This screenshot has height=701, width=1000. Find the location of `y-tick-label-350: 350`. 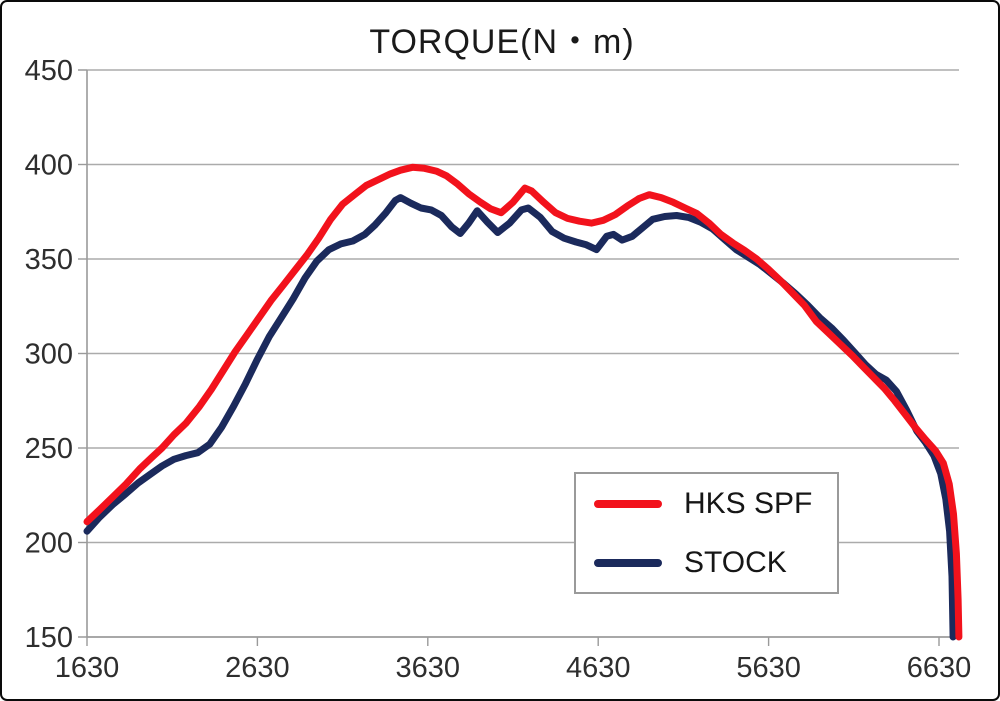

y-tick-label-350: 350 is located at coordinates (49, 260).